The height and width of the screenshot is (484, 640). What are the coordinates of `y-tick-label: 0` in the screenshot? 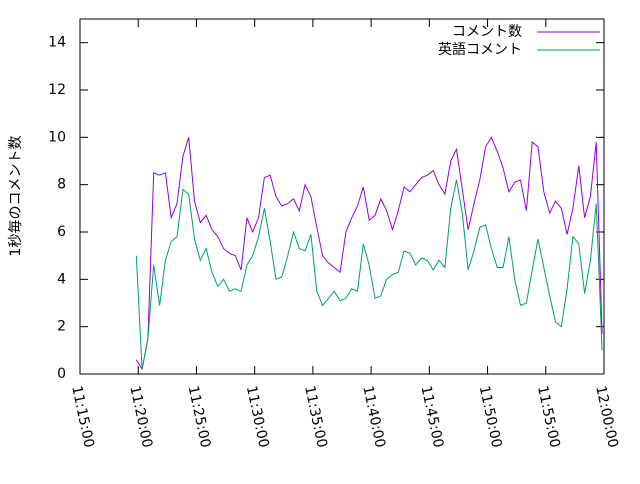 It's located at (61, 374).